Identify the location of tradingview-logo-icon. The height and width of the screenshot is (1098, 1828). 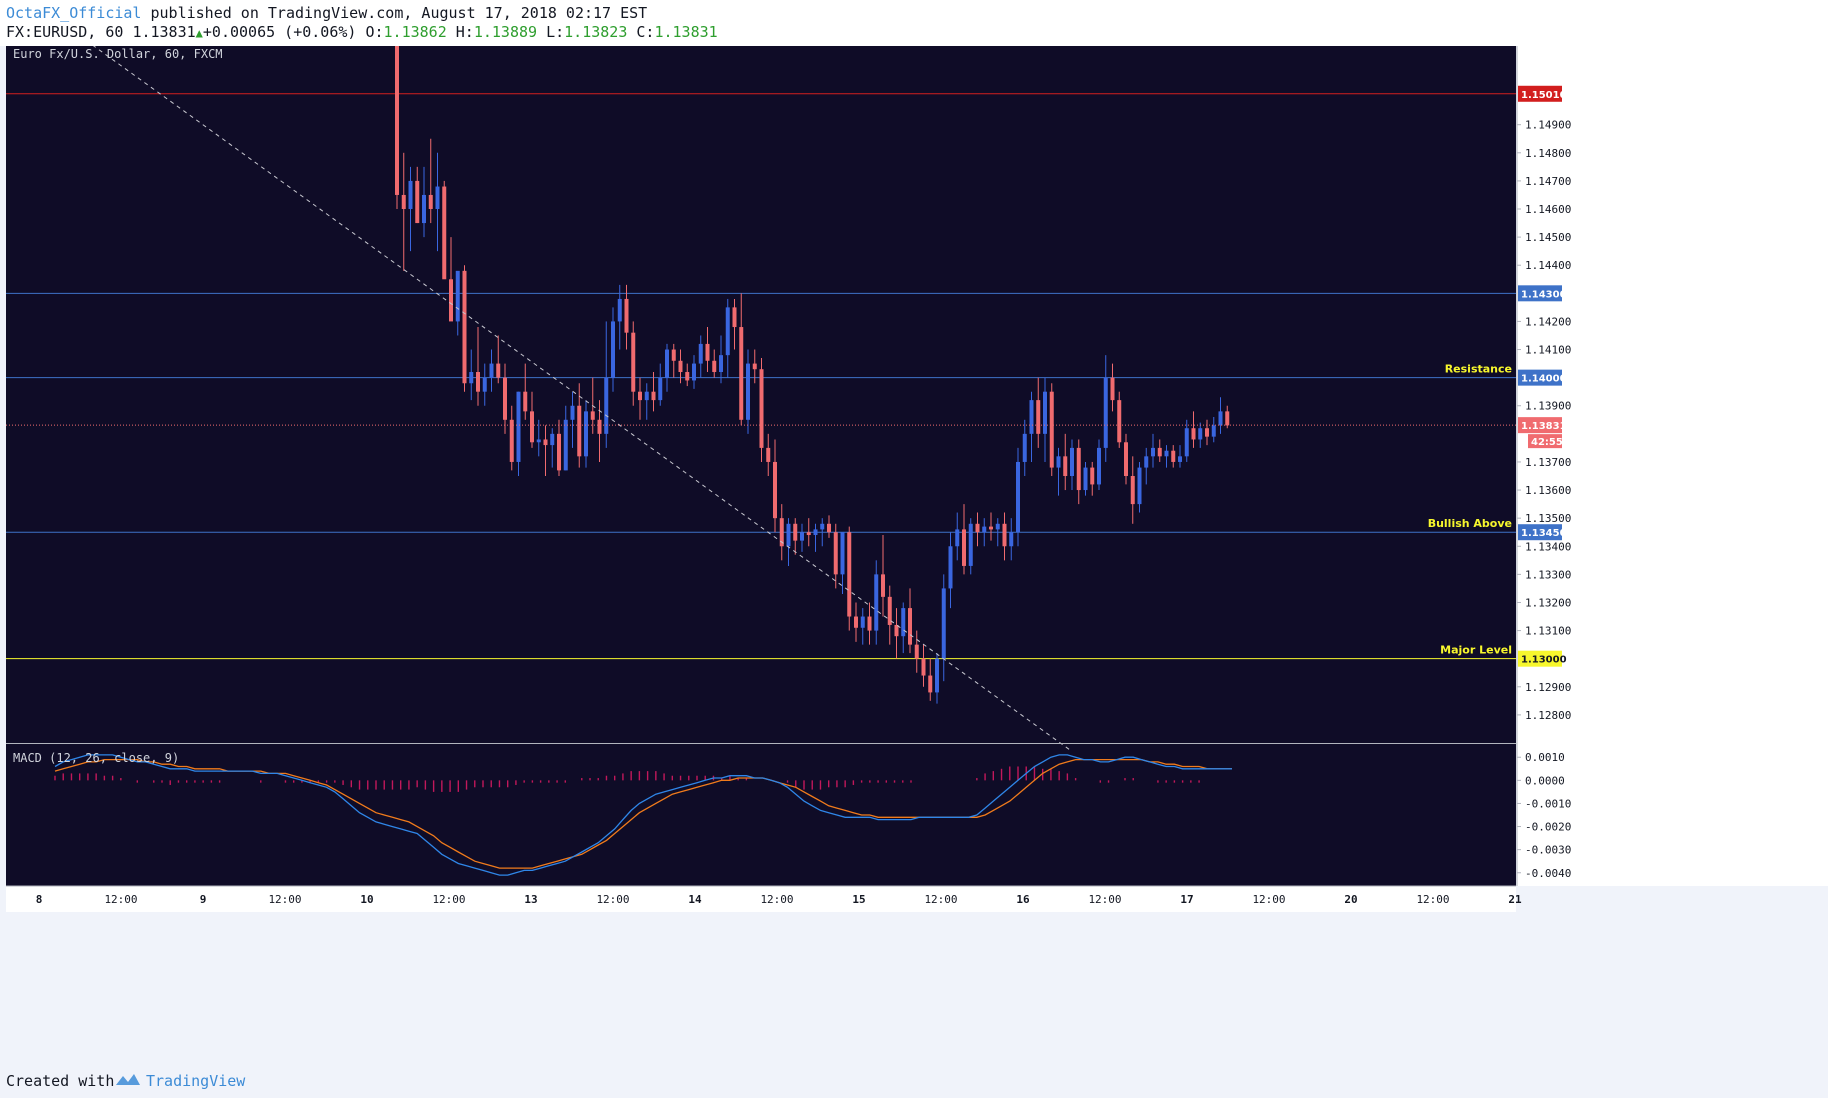
(128, 1080).